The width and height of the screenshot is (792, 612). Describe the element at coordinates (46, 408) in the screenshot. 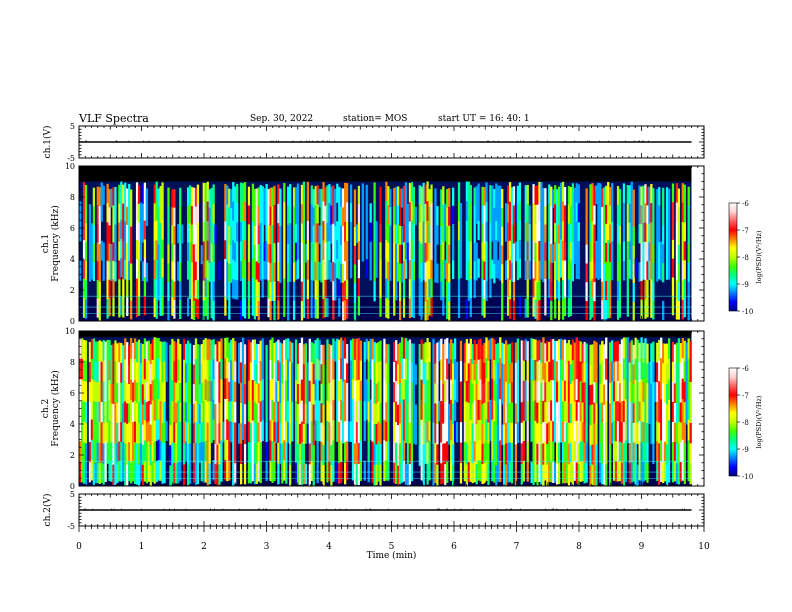

I see `y-axis-label-channel: ch.2` at that location.